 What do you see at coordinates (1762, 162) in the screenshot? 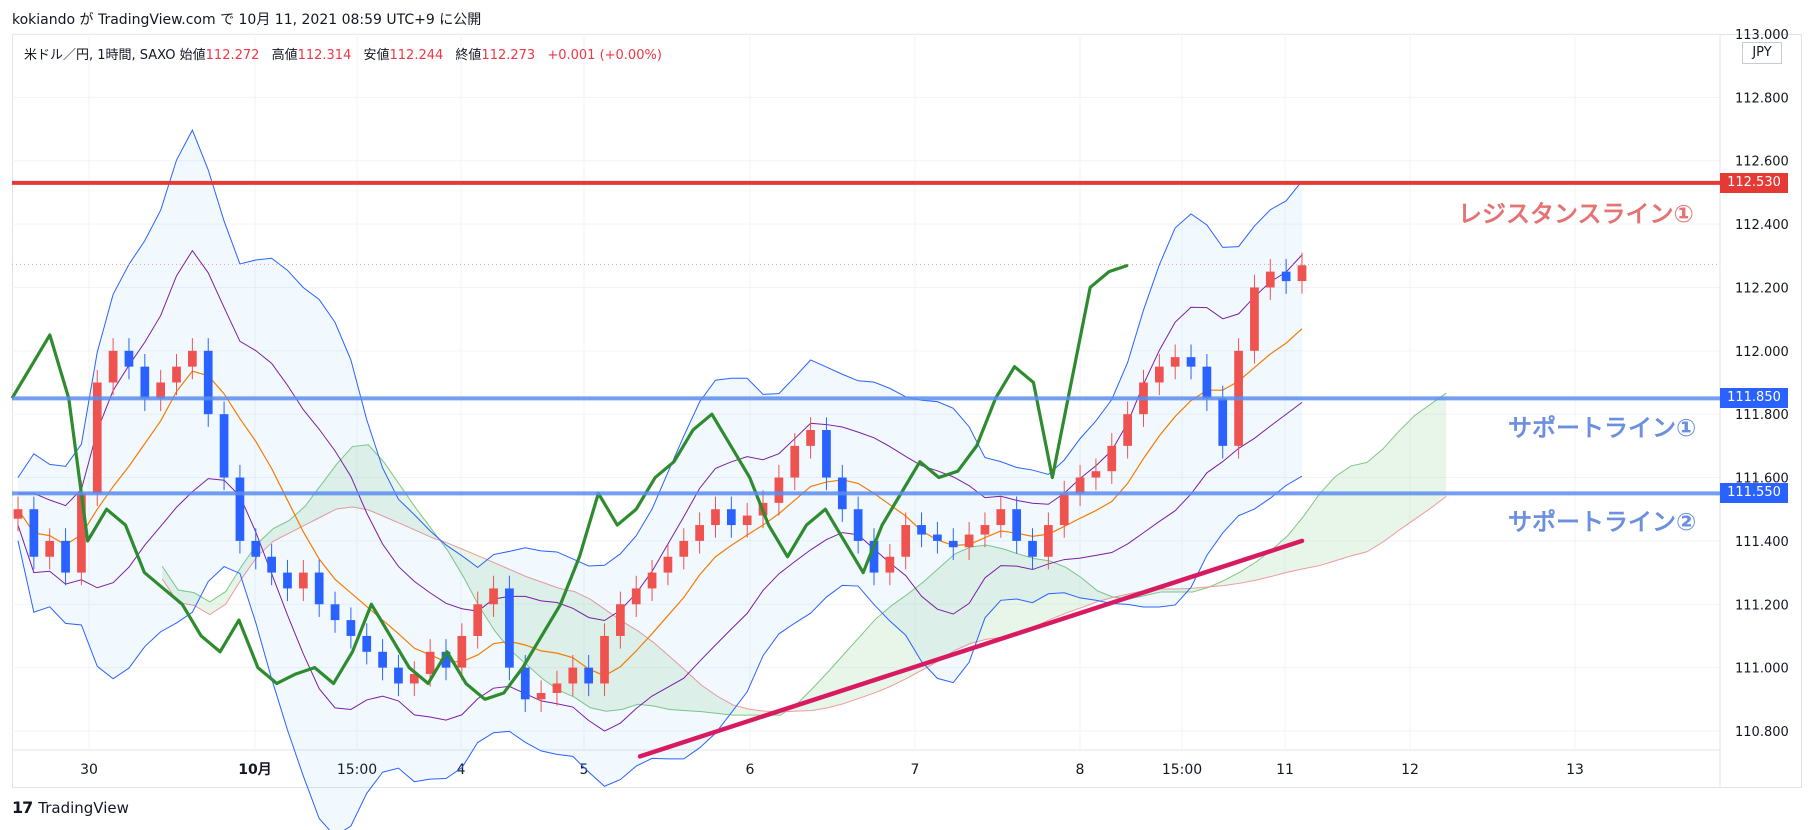
I see `y-tick-label: 112.600` at bounding box center [1762, 162].